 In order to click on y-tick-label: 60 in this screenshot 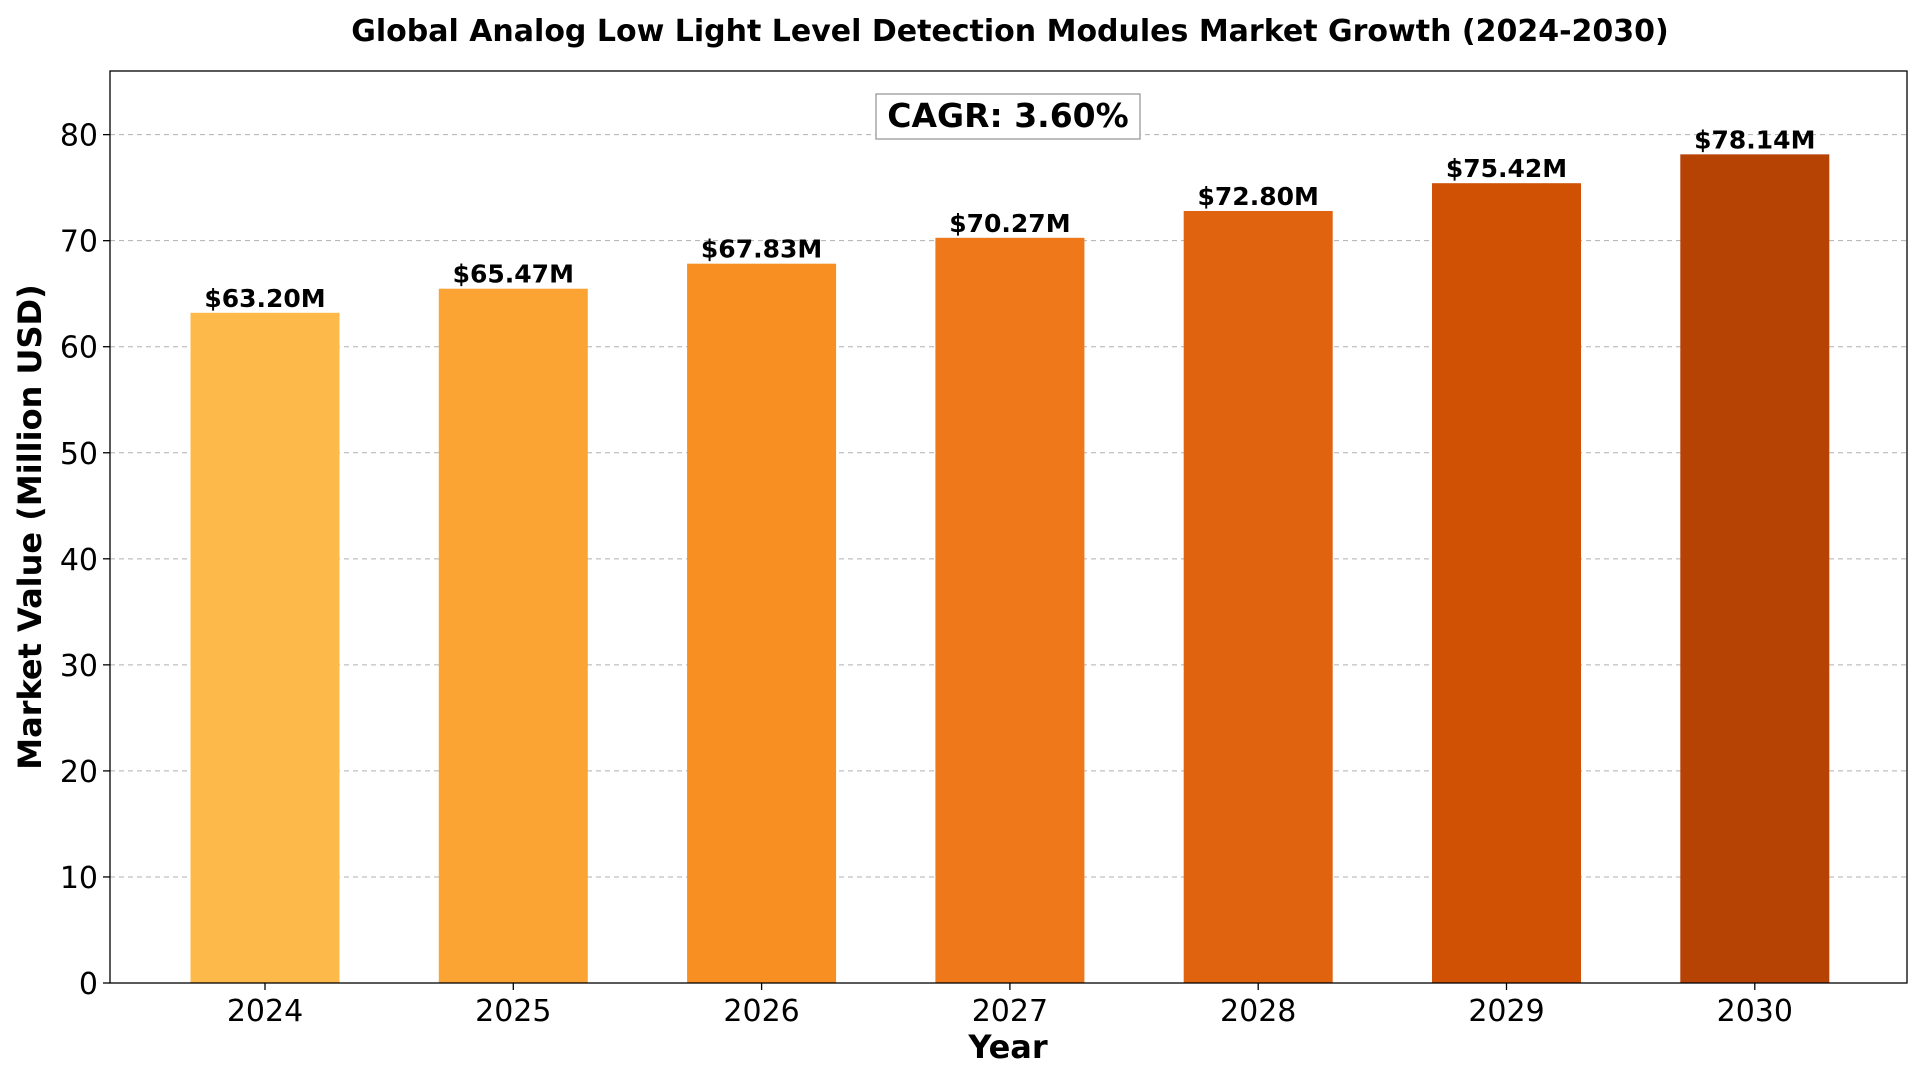, I will do `click(79, 348)`.